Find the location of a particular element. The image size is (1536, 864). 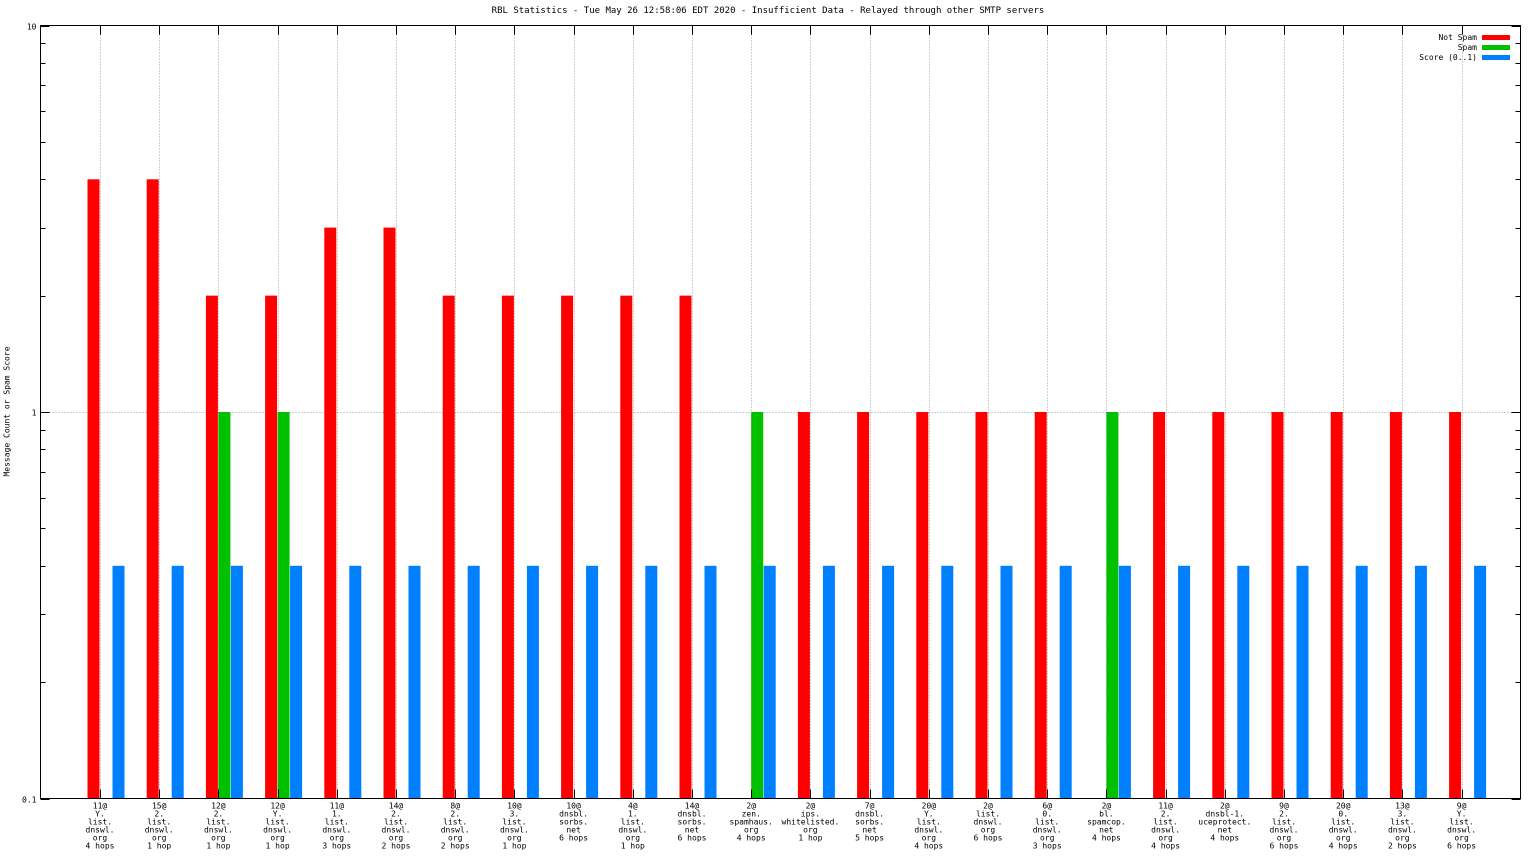

x-tick-label: 2@ list. dnswl. org 6 hops is located at coordinates (988, 822).